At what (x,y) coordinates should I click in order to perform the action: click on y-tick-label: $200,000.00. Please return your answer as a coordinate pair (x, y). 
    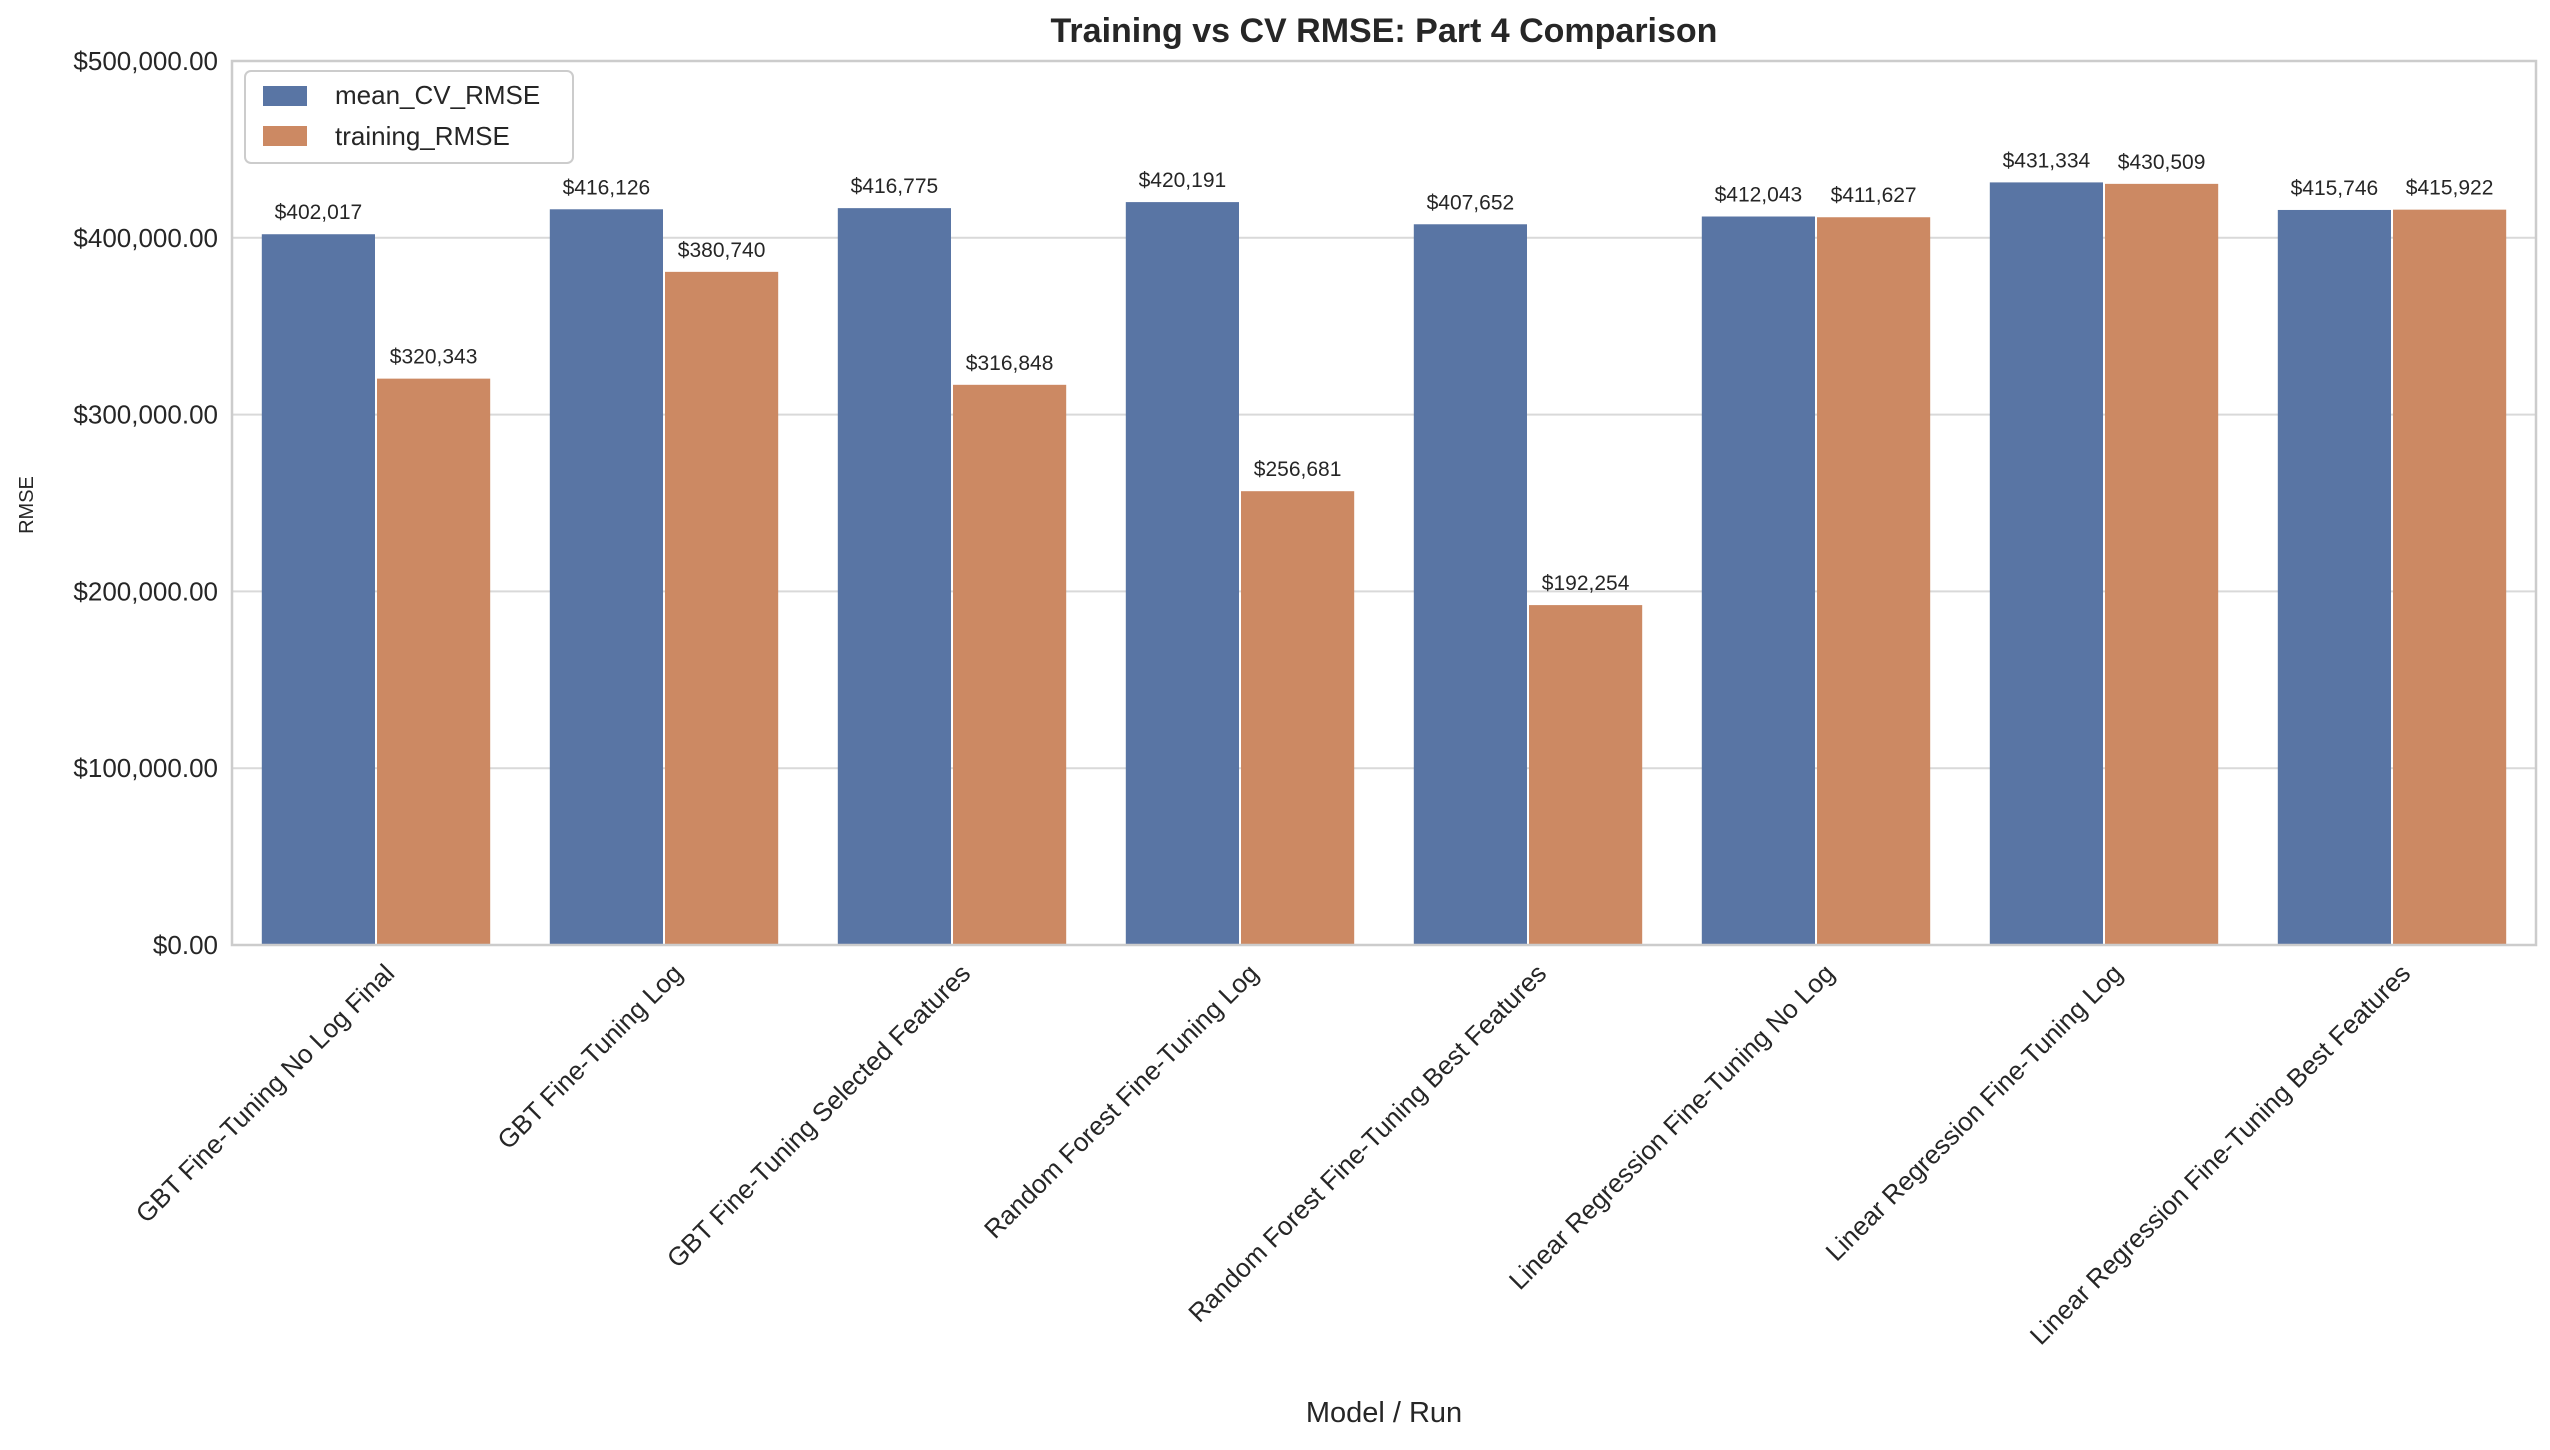
    Looking at the image, I should click on (145, 591).